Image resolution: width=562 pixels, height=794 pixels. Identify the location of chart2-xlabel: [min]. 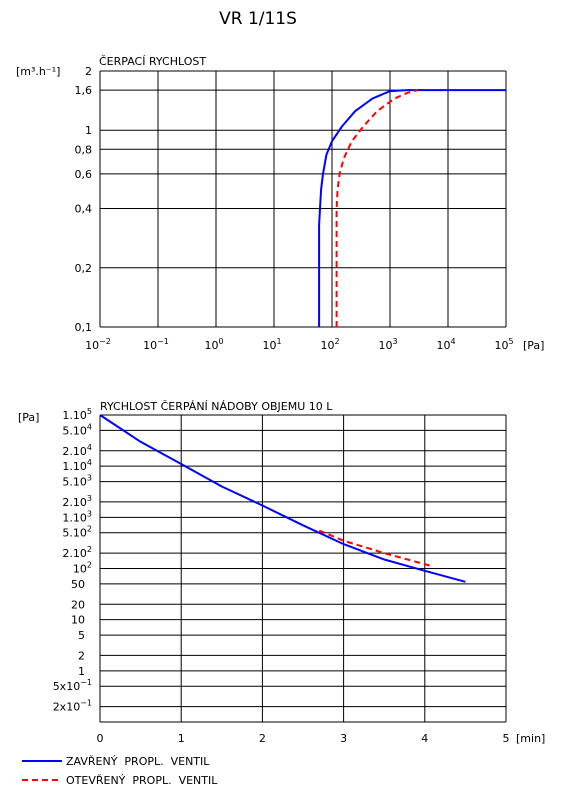
(530, 738).